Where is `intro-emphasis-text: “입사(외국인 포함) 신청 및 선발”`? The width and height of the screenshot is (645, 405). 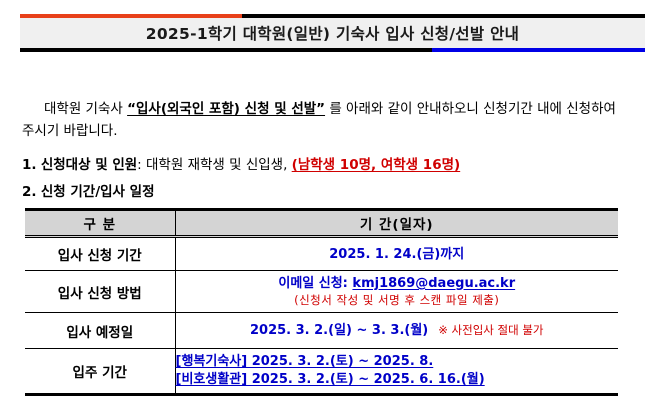 intro-emphasis-text: “입사(외국인 포함) 신청 및 선발” is located at coordinates (226, 108).